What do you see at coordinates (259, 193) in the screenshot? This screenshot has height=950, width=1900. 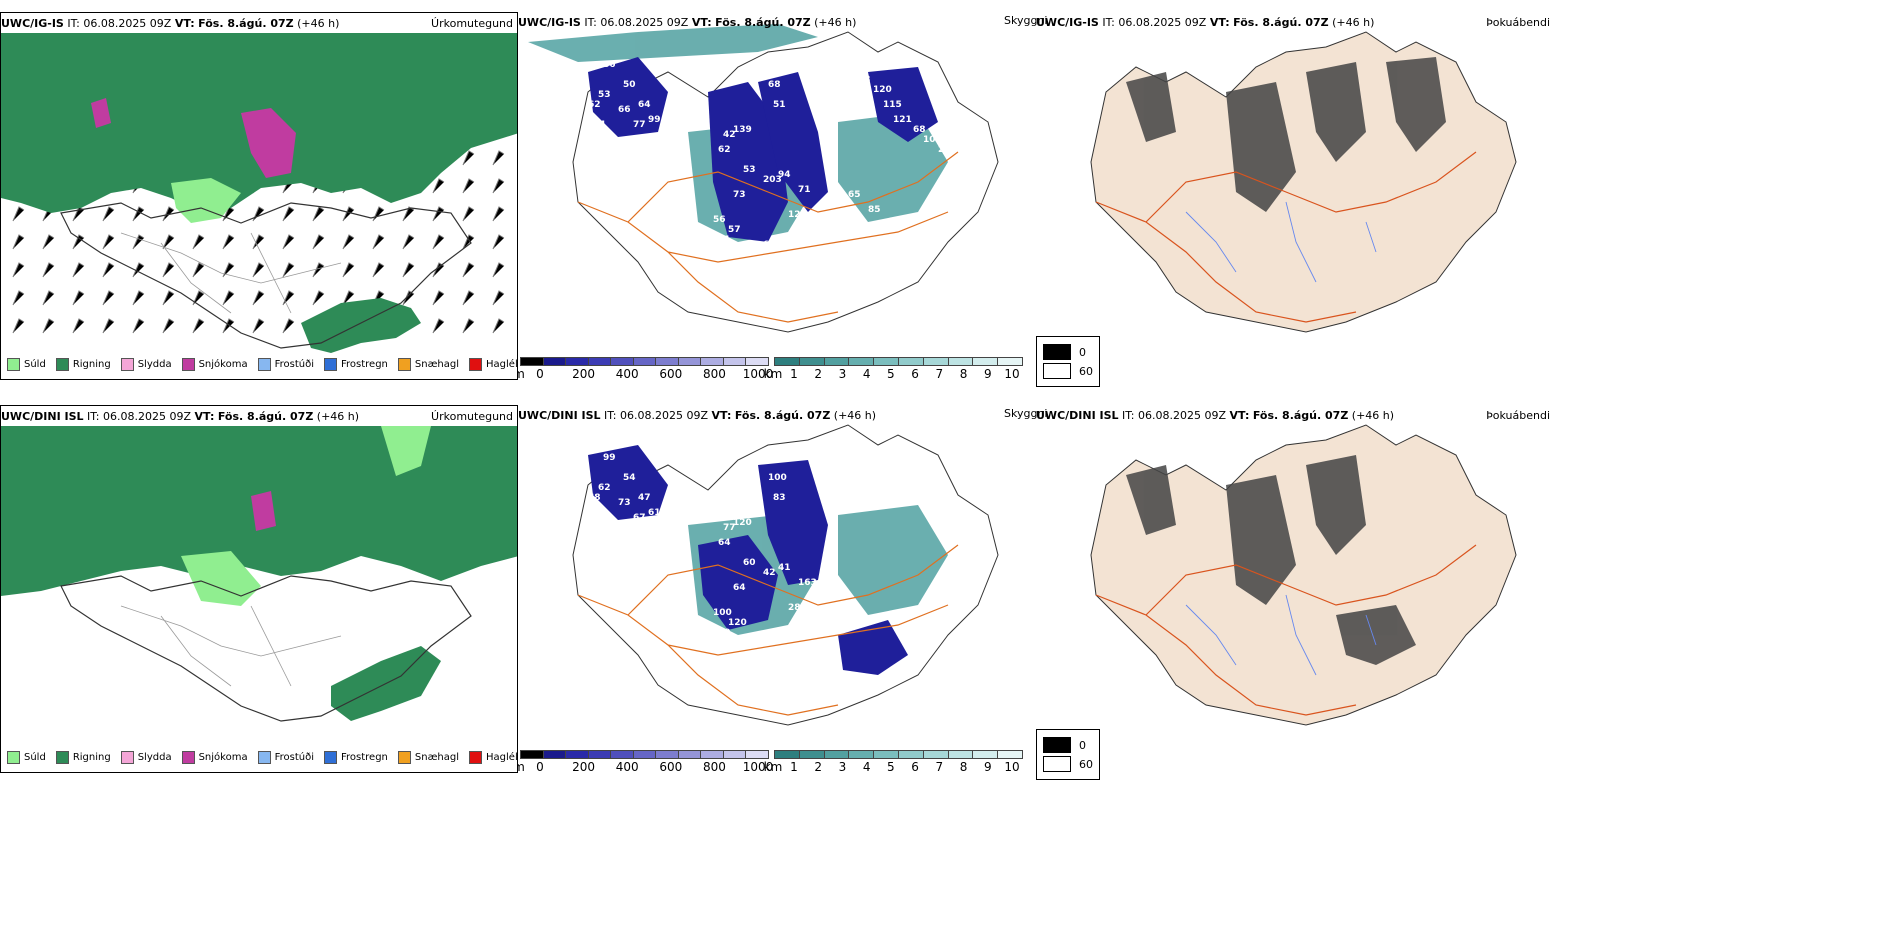 I see `precip-map-svg` at bounding box center [259, 193].